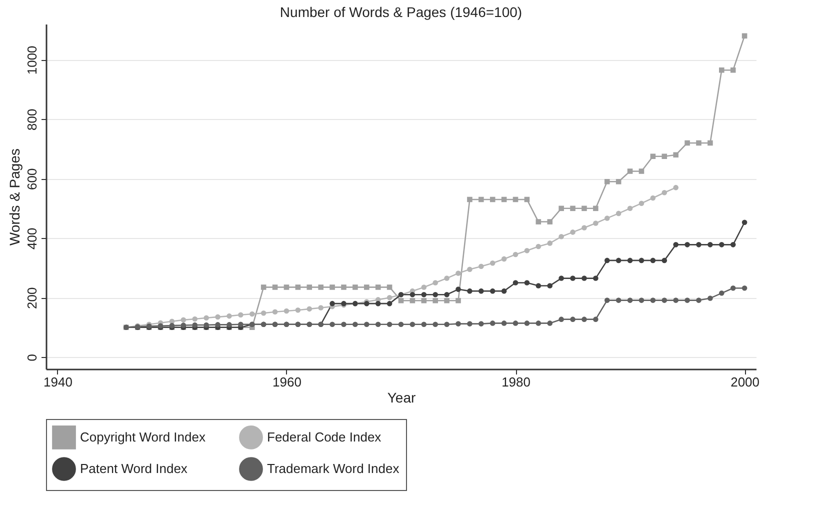  Describe the element at coordinates (57, 382) in the screenshot. I see `x-tick-label: 1940` at that location.